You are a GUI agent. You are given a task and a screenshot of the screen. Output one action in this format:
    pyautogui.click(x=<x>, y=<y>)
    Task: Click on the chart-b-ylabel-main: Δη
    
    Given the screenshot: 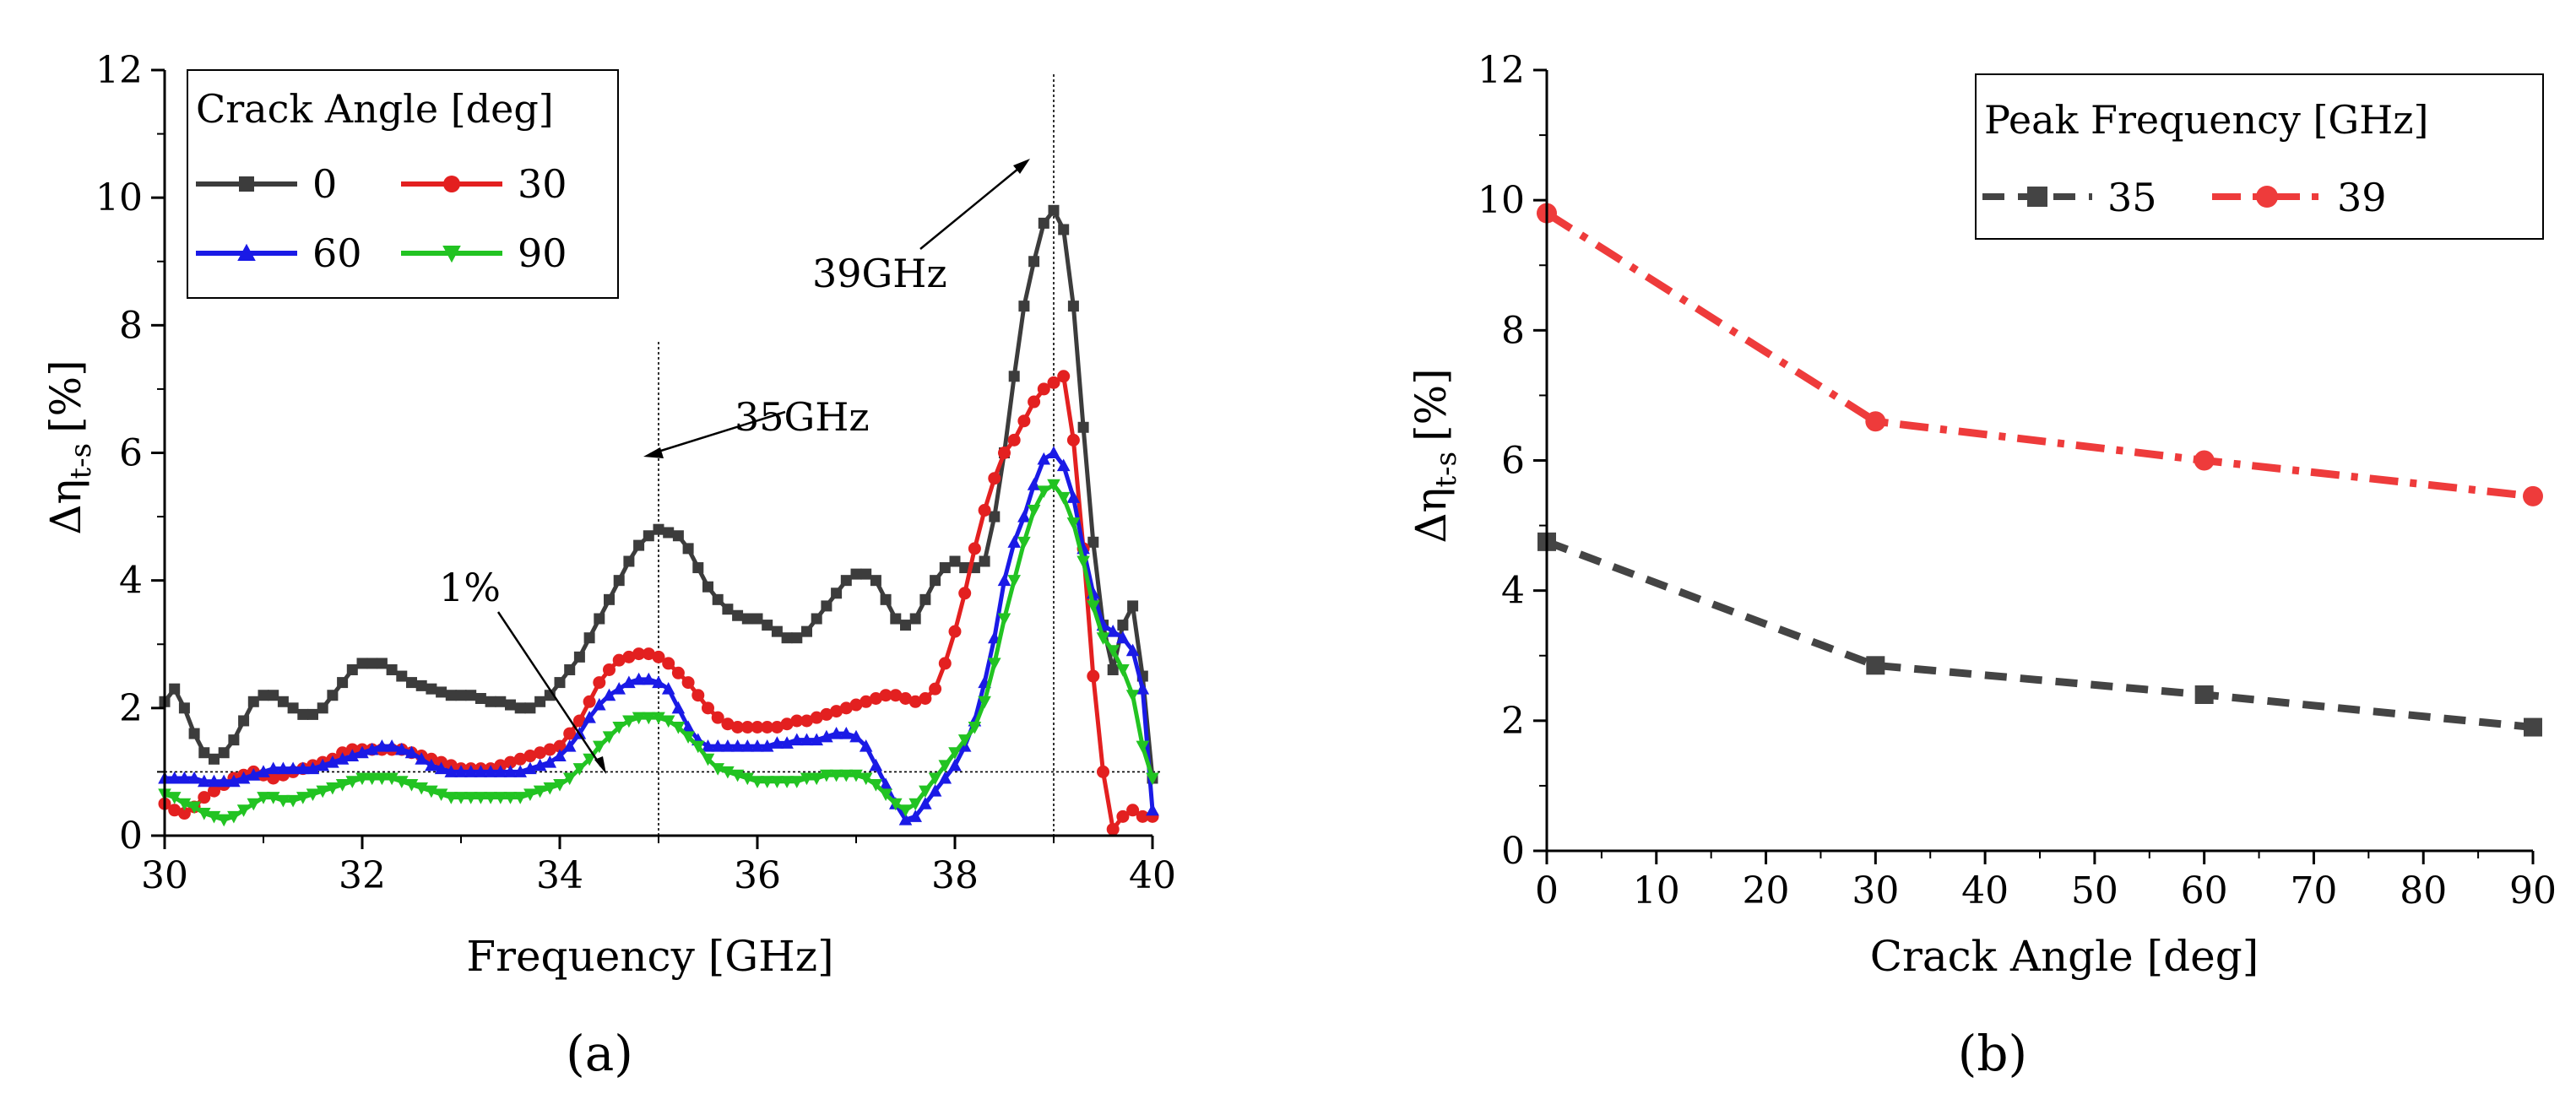 What is the action you would take?
    pyautogui.click(x=1431, y=516)
    